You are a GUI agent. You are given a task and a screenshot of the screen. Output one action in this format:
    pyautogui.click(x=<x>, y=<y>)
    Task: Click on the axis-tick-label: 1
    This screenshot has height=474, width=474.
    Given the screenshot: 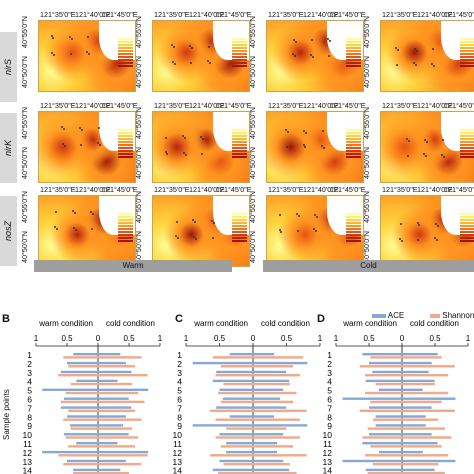 What is the action you would take?
    pyautogui.click(x=320, y=338)
    